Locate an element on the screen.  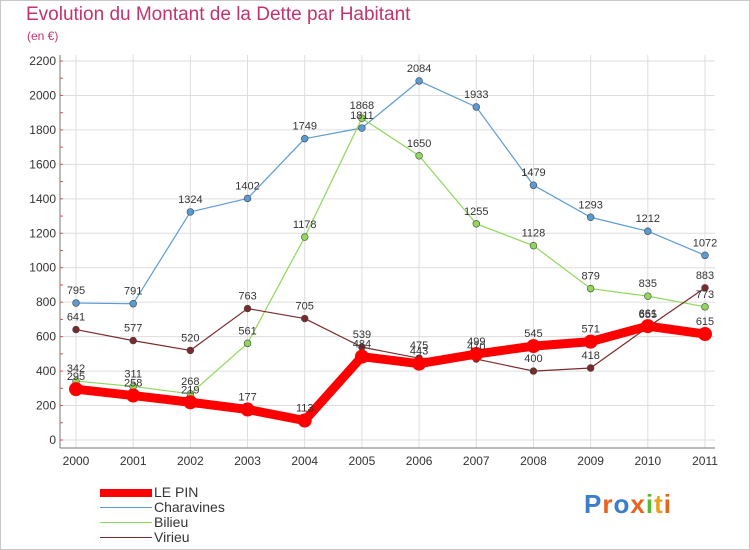
legend-item-le-pin: LE PIN is located at coordinates (210, 492).